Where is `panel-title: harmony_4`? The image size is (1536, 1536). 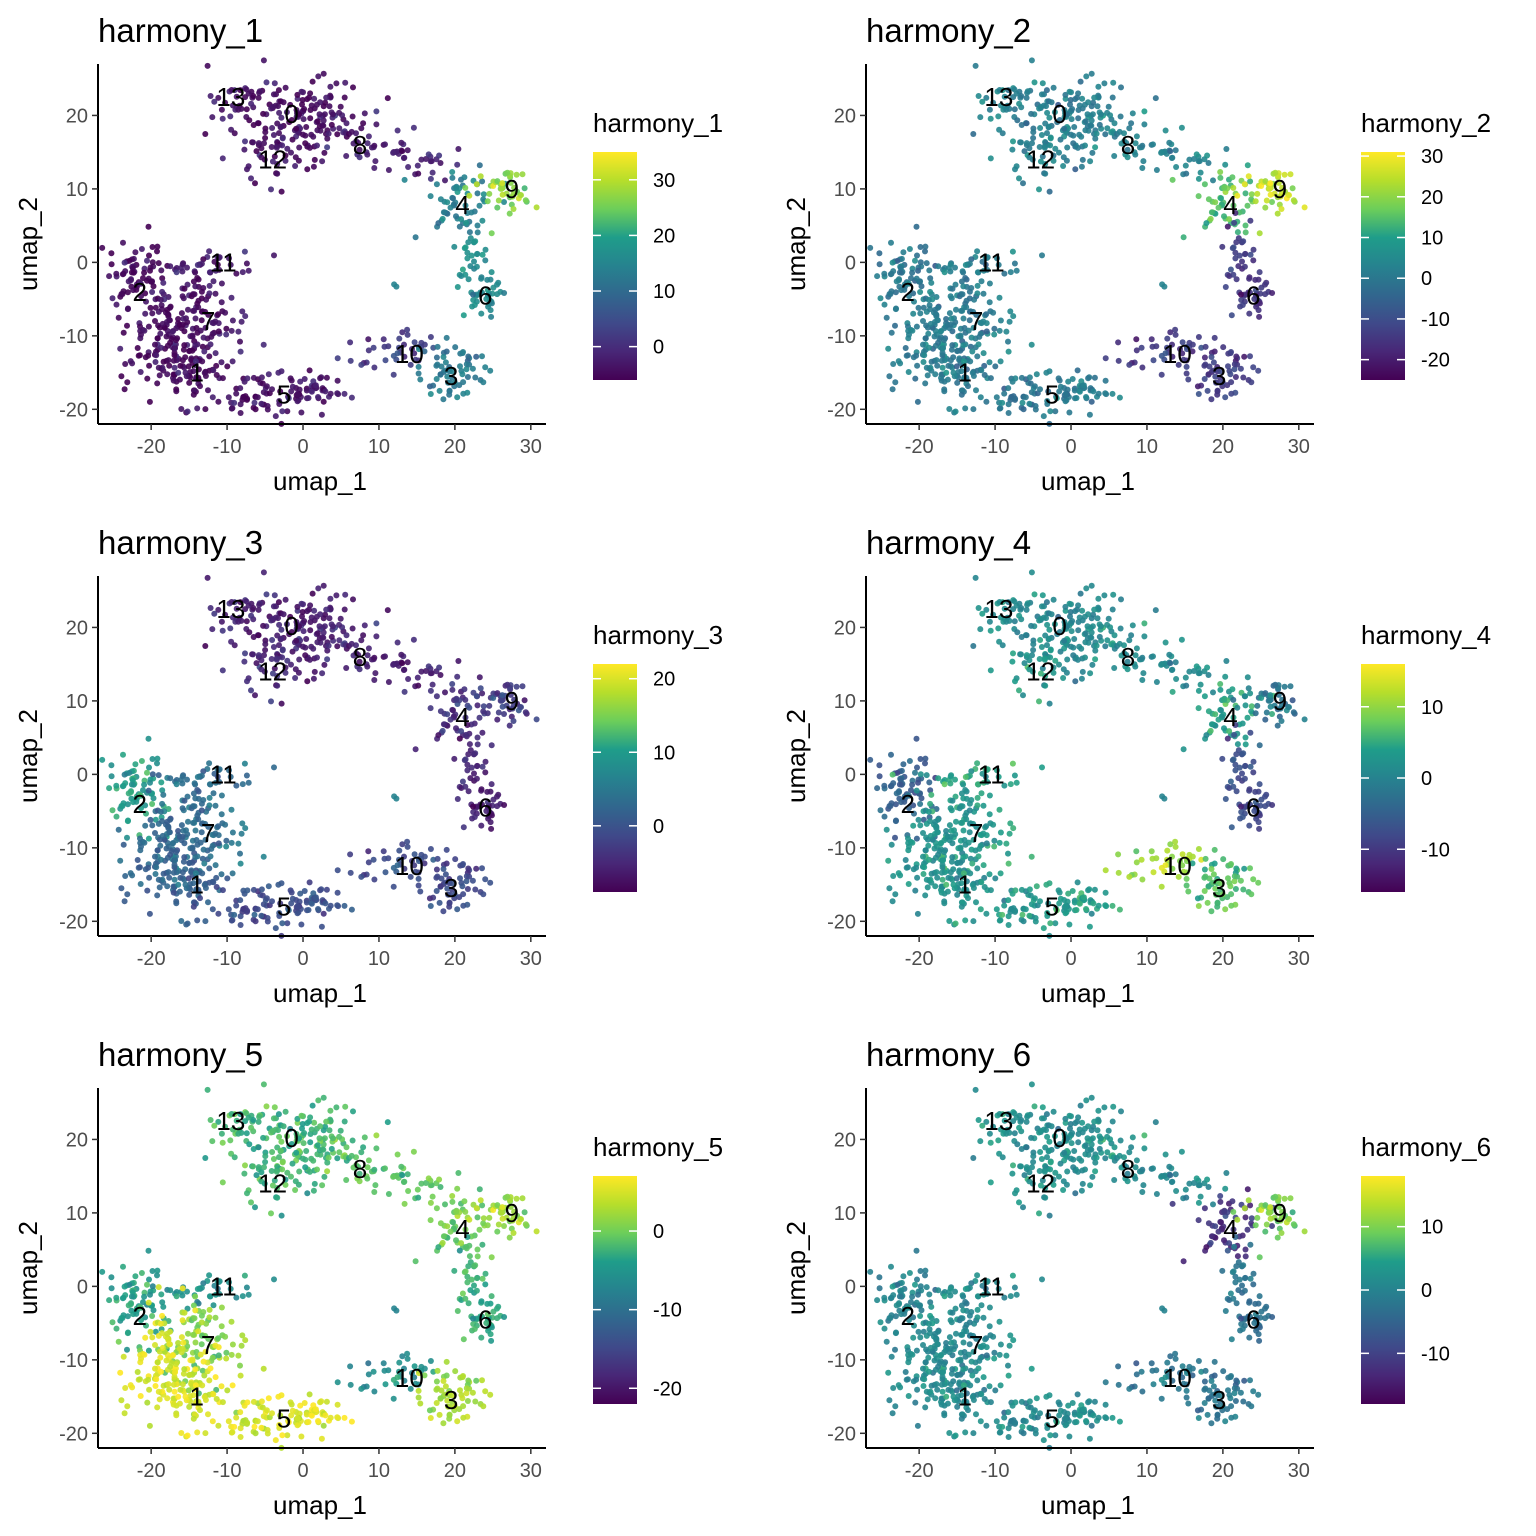
panel-title: harmony_4 is located at coordinates (948, 542).